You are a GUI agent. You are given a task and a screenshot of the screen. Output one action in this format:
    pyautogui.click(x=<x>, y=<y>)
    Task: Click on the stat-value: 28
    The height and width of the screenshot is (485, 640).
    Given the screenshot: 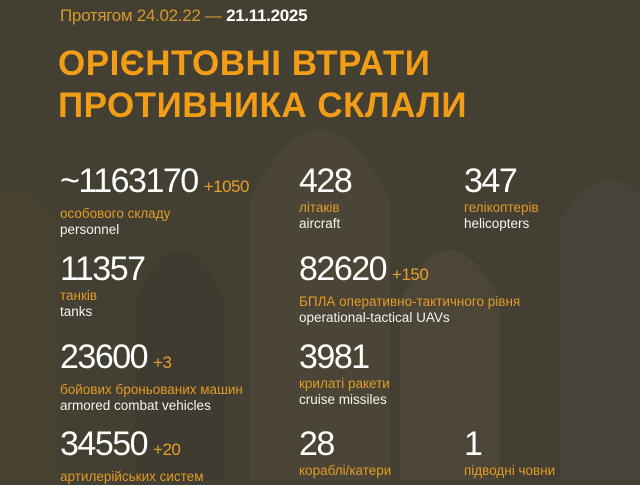 What is the action you would take?
    pyautogui.click(x=317, y=444)
    